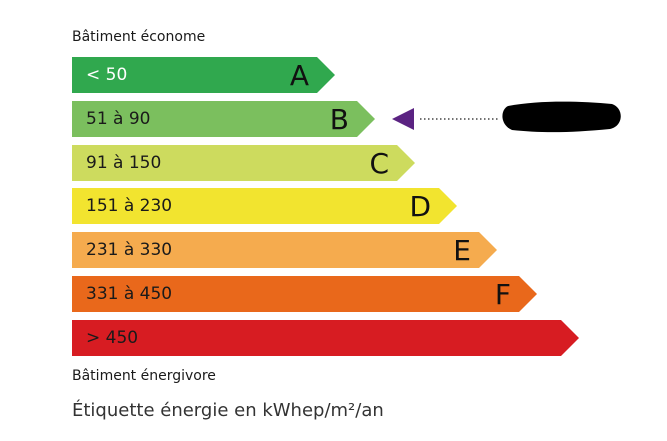 This screenshot has width=667, height=441. I want to click on indicator-arrow-icon, so click(403, 119).